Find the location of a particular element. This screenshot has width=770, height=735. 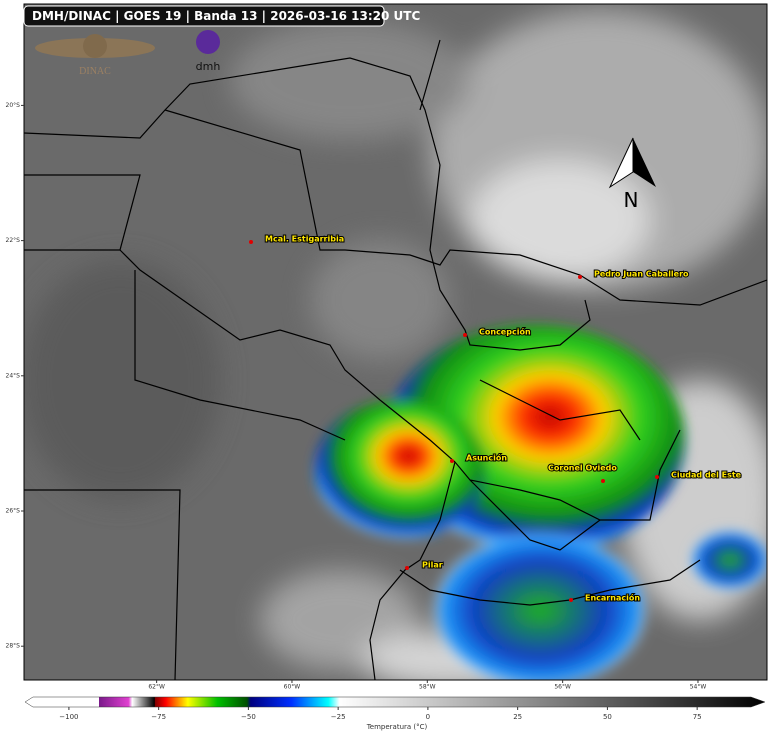

lon-tick-label: 54°W is located at coordinates (698, 687).